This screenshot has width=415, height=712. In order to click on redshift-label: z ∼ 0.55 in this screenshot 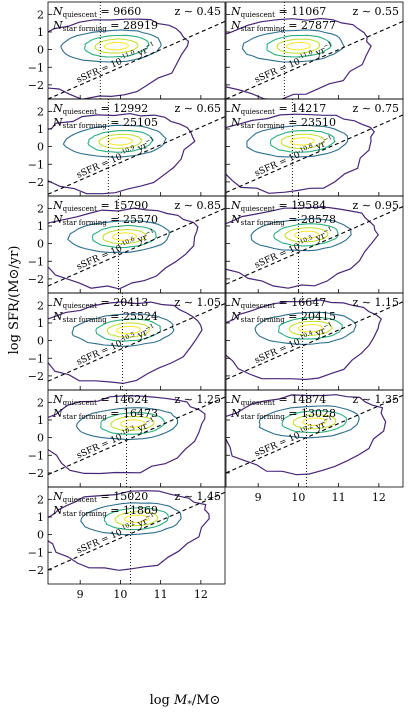, I will do `click(376, 11)`.